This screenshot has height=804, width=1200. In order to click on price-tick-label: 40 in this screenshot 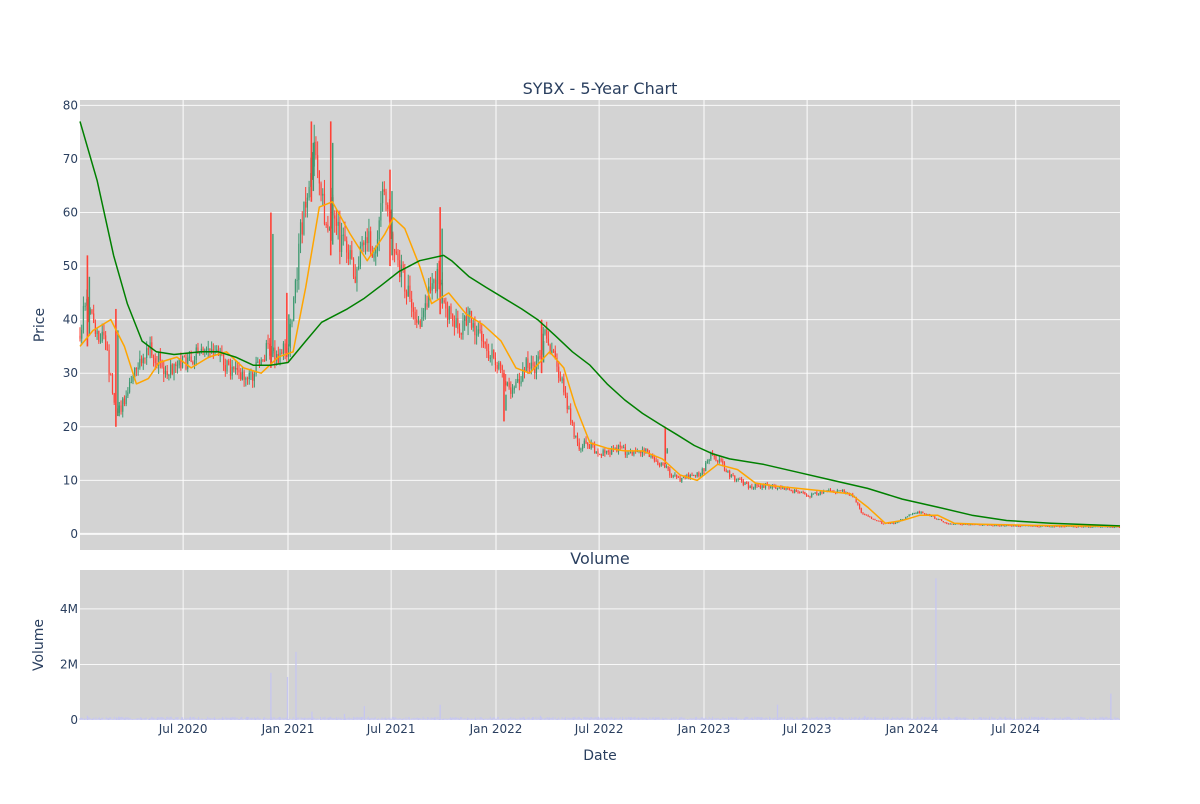, I will do `click(70, 320)`.